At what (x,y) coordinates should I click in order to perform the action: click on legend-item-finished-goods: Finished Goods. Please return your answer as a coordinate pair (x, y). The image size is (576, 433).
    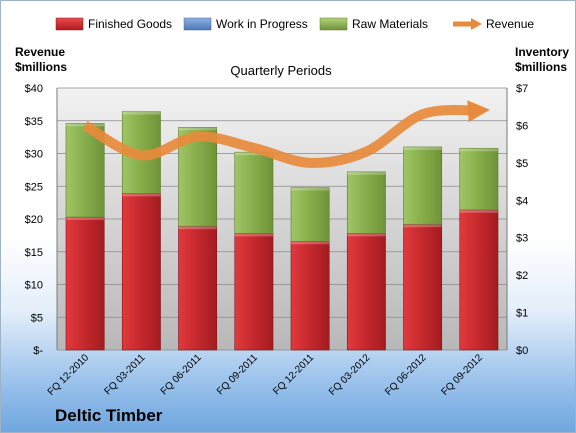
    Looking at the image, I should click on (113, 24).